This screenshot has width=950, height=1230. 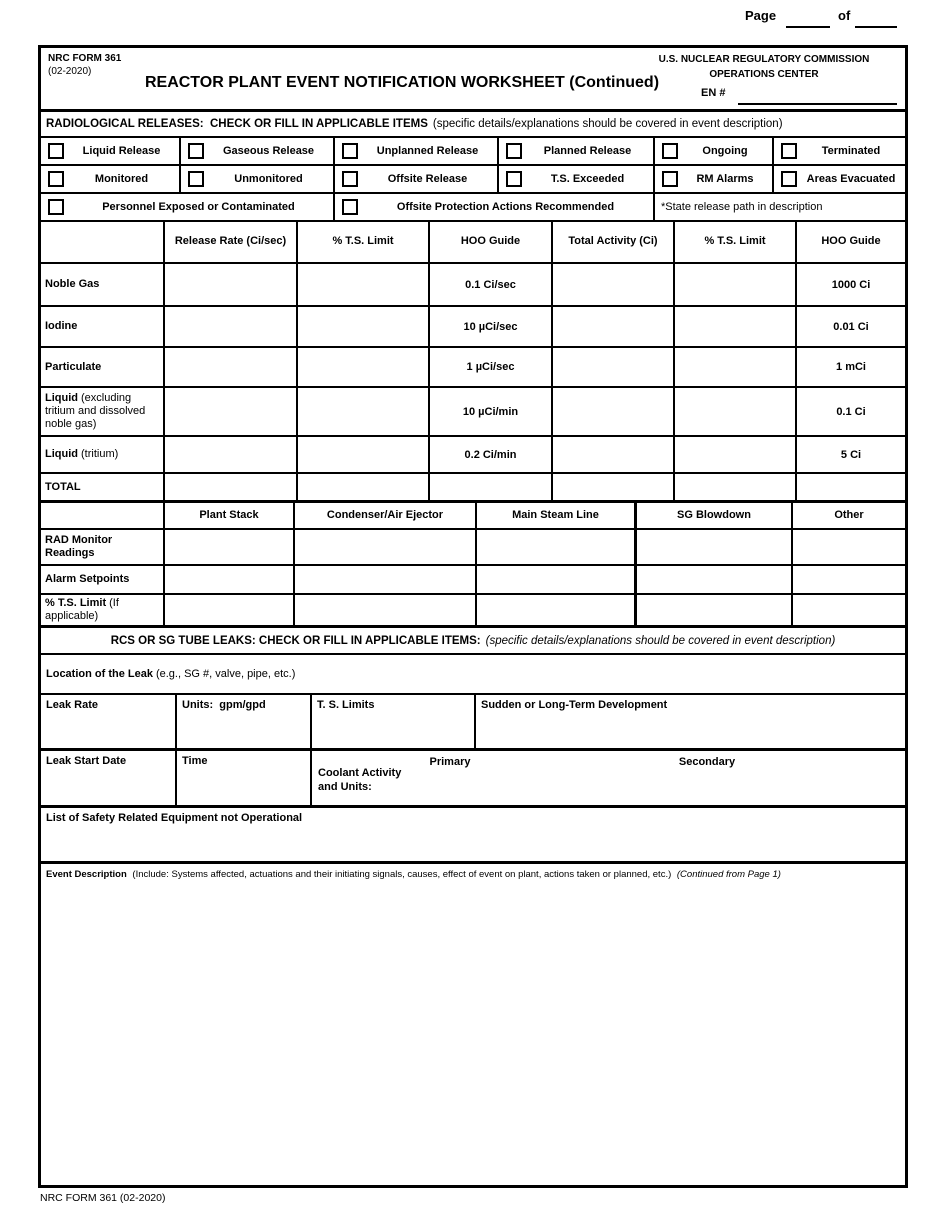 What do you see at coordinates (839, 151) in the screenshot?
I see `terminated-option: Terminated` at bounding box center [839, 151].